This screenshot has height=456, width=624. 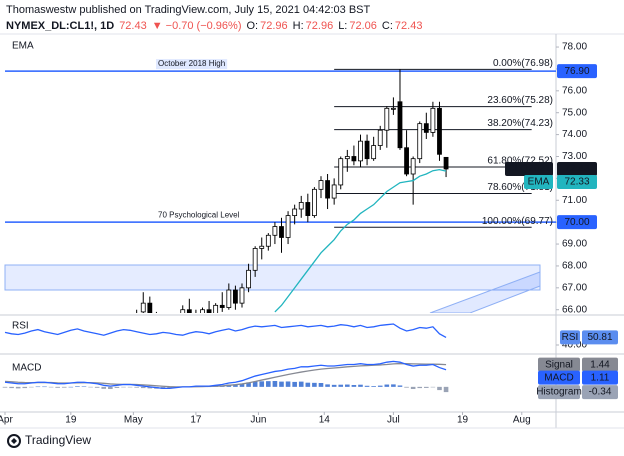 What do you see at coordinates (574, 345) in the screenshot?
I see `y-tick-label: 40.00` at bounding box center [574, 345].